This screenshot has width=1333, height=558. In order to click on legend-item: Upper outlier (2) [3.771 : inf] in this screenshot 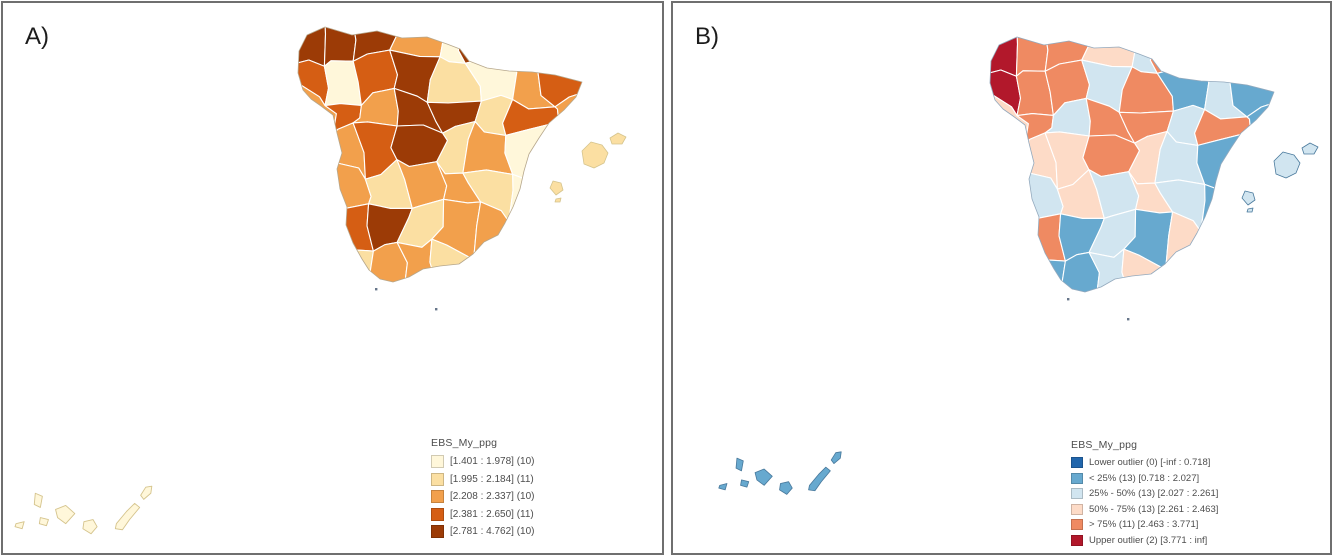, I will do `click(1144, 541)`.